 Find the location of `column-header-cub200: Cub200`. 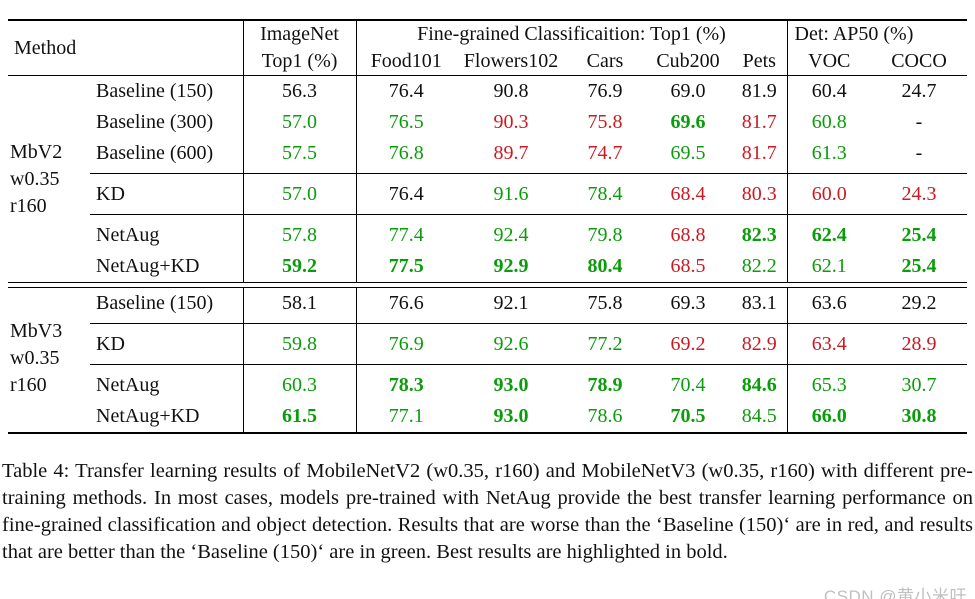

column-header-cub200: Cub200 is located at coordinates (688, 62).